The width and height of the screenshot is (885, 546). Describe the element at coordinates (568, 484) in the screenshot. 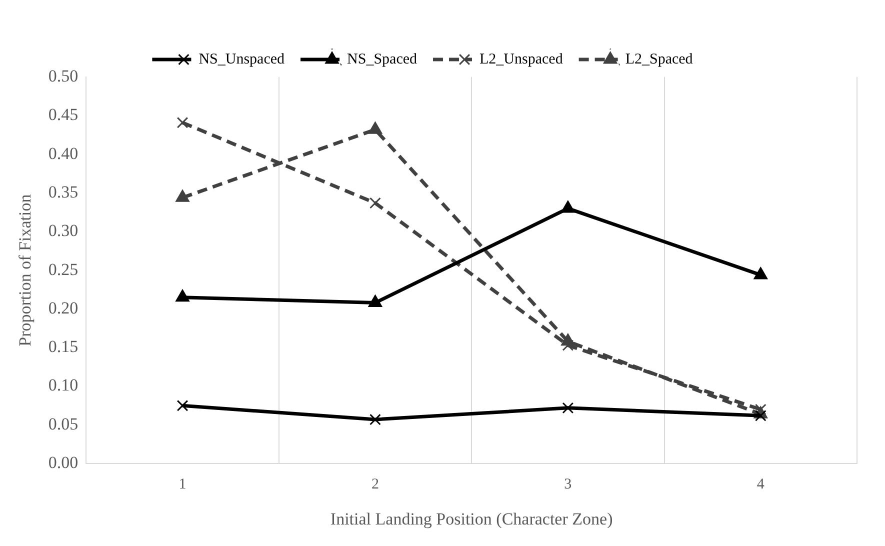

I see `x-tick-label: 3` at that location.